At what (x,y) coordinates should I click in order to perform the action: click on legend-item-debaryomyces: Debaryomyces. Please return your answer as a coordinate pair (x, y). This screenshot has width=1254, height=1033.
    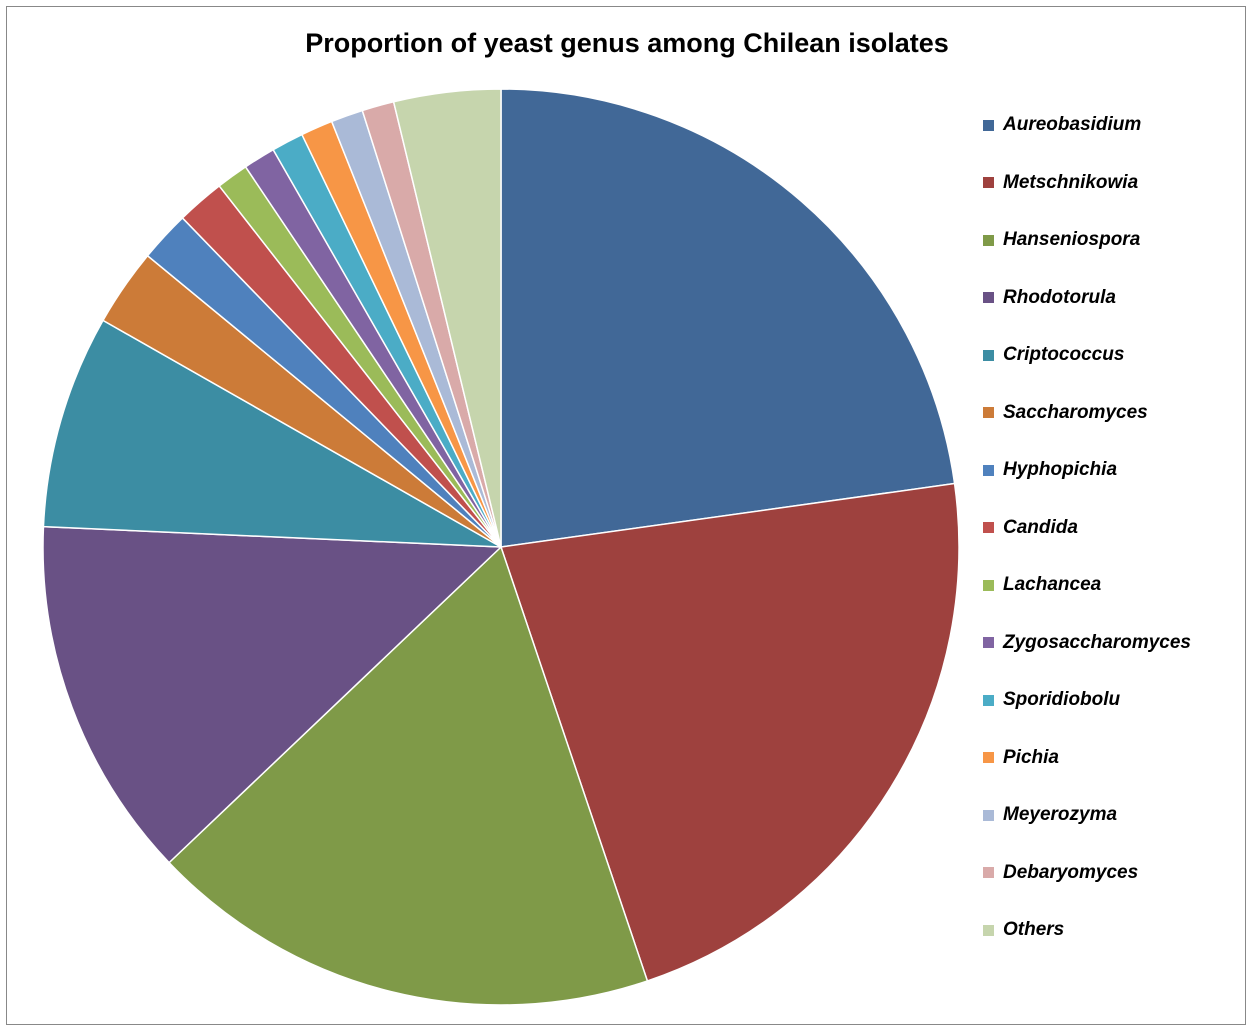
    Looking at the image, I should click on (1060, 873).